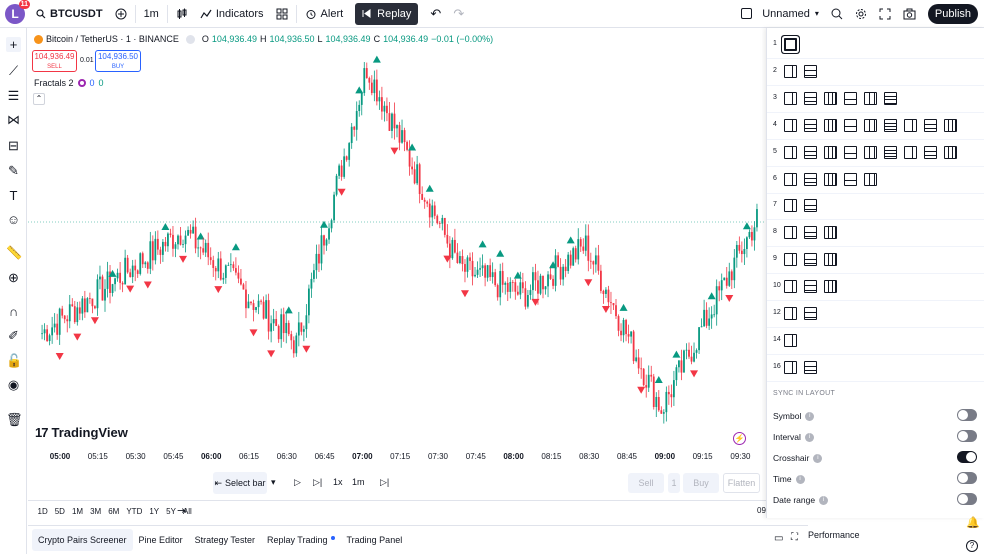 The image size is (984, 554). Describe the element at coordinates (282, 14) in the screenshot. I see `templates-button` at that location.